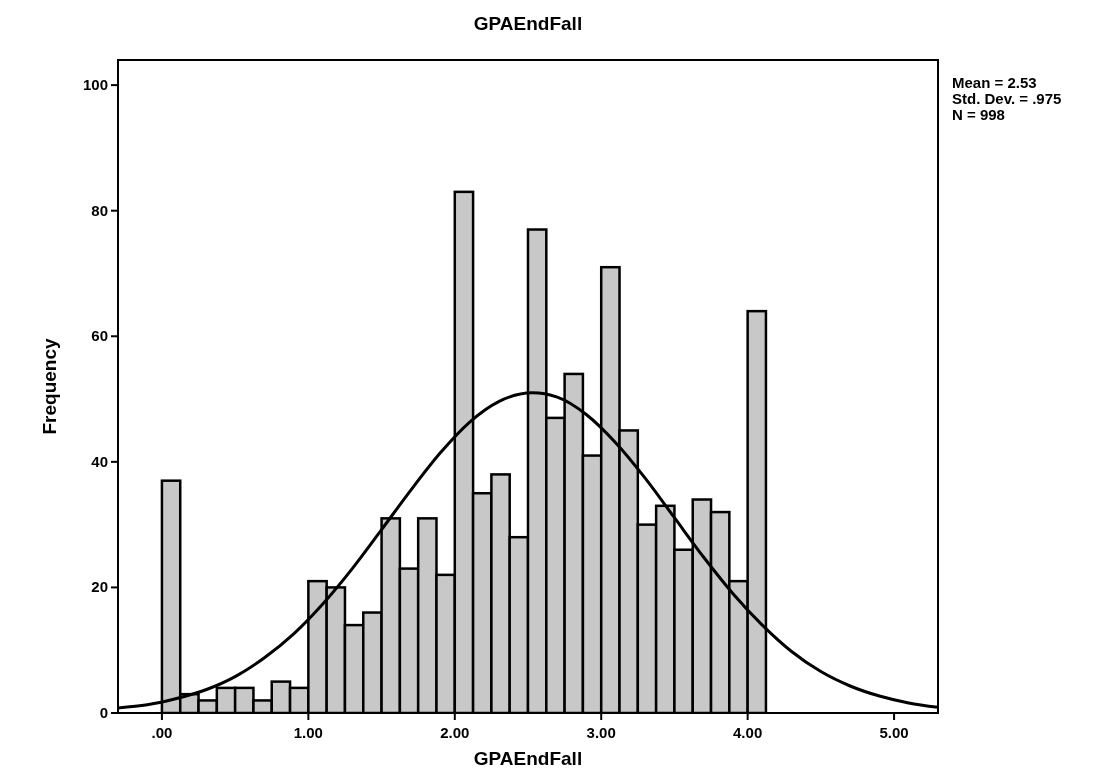 This screenshot has height=782, width=1106. Describe the element at coordinates (99, 336) in the screenshot. I see `y-tick-label: 60` at that location.